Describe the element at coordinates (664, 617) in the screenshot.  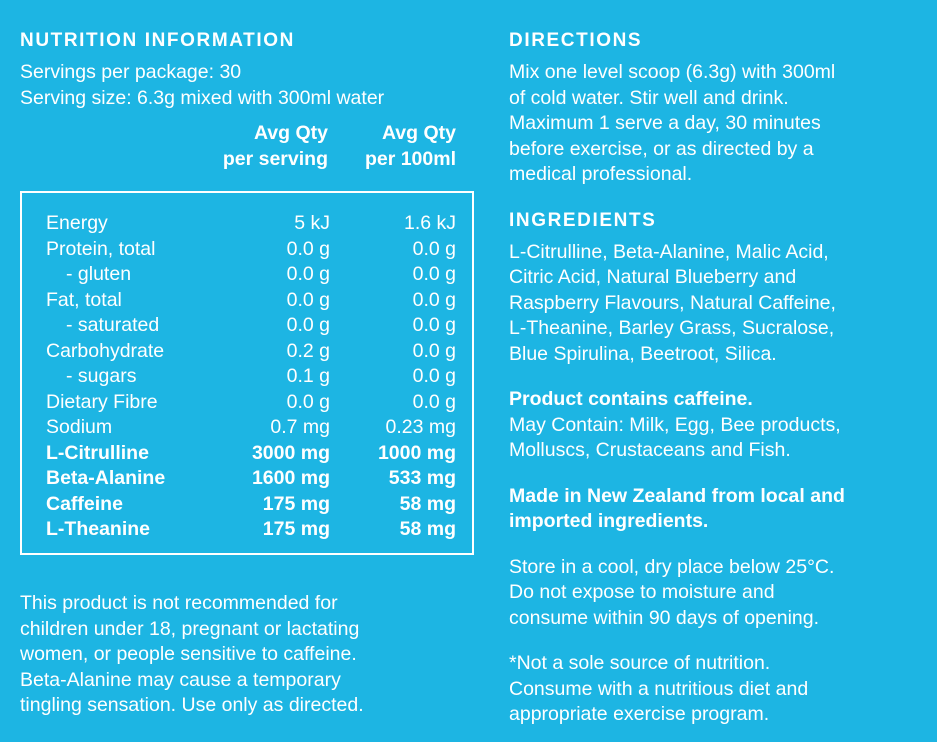
I see `storage-line: consume within 90 days of opening.` at that location.